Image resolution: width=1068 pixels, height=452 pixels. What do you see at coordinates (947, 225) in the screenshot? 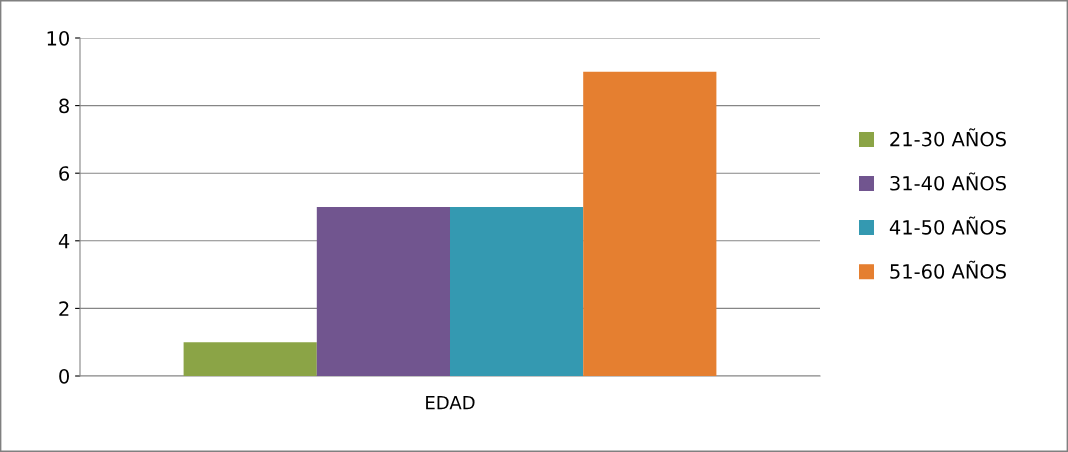
I see `legend-label: 41-50 AÑOS` at bounding box center [947, 225].